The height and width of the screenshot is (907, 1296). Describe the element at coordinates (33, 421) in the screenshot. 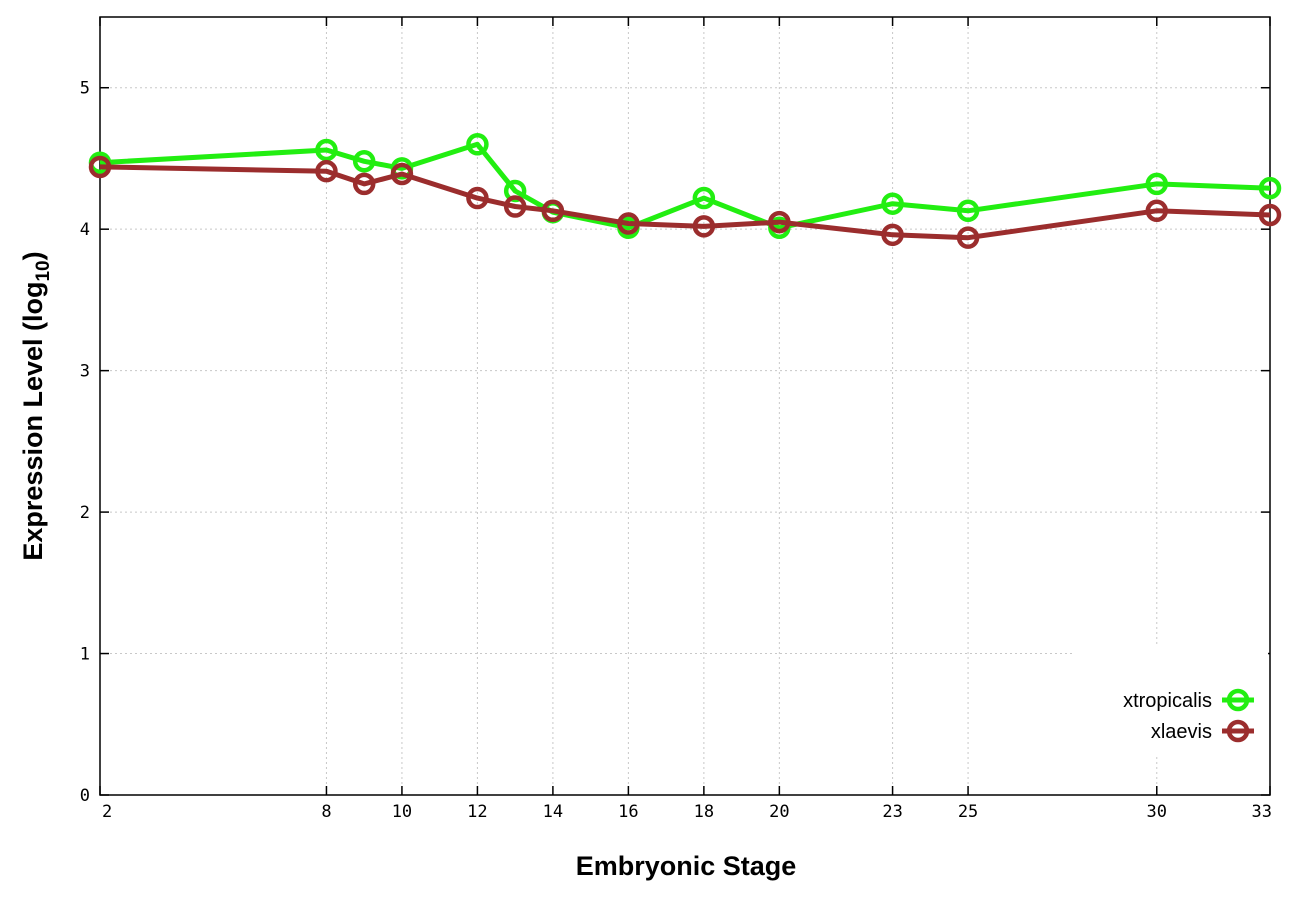

I see `y-axis-title-main: Expression Level (log` at that location.